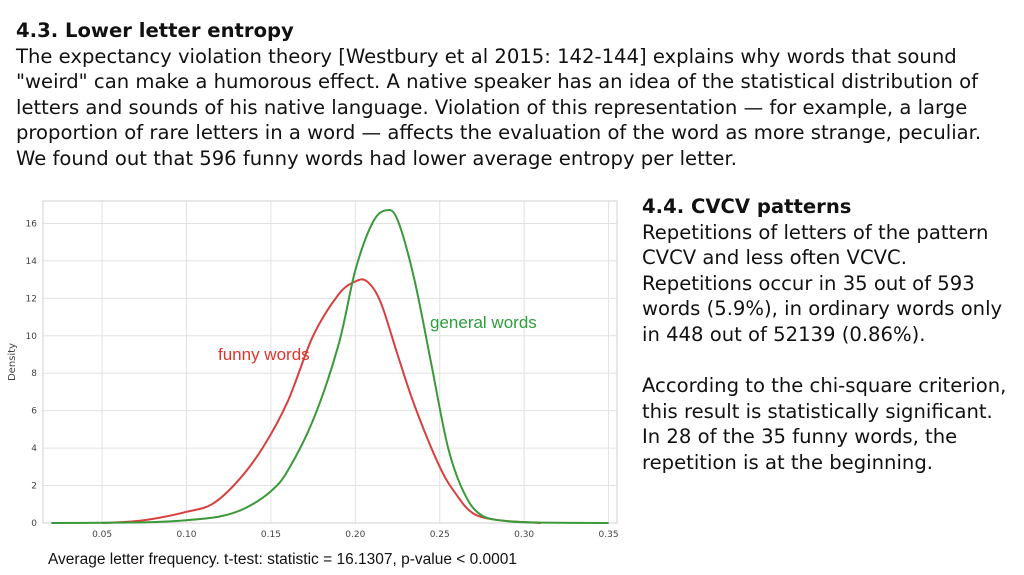 The image size is (1024, 575). What do you see at coordinates (186, 535) in the screenshot?
I see `x-tick-label: 0.10` at bounding box center [186, 535].